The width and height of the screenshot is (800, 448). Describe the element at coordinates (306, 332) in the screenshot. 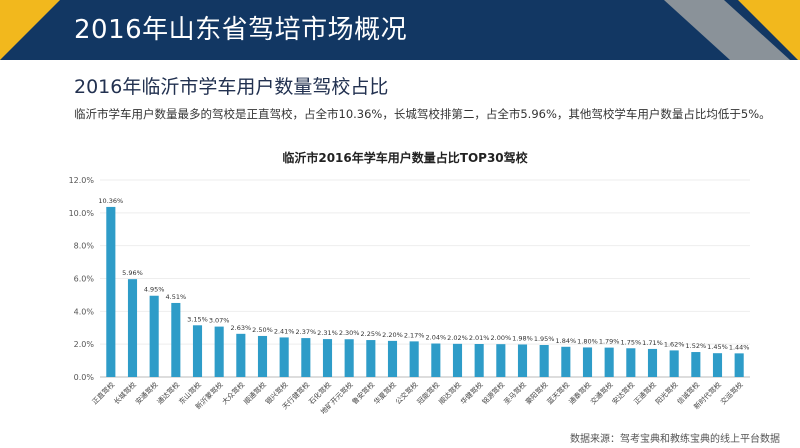

I see `bar-value-label: 2.37%` at that location.